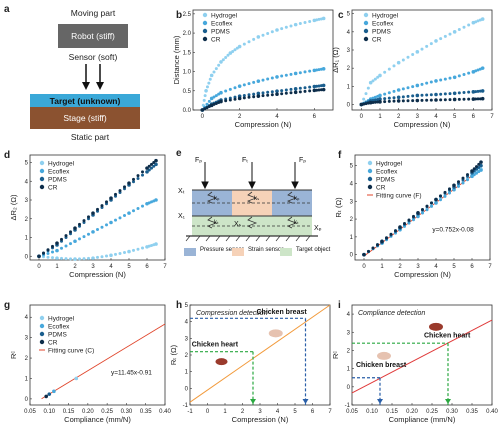  I want to click on plot-frame-c, so click(422, 60).